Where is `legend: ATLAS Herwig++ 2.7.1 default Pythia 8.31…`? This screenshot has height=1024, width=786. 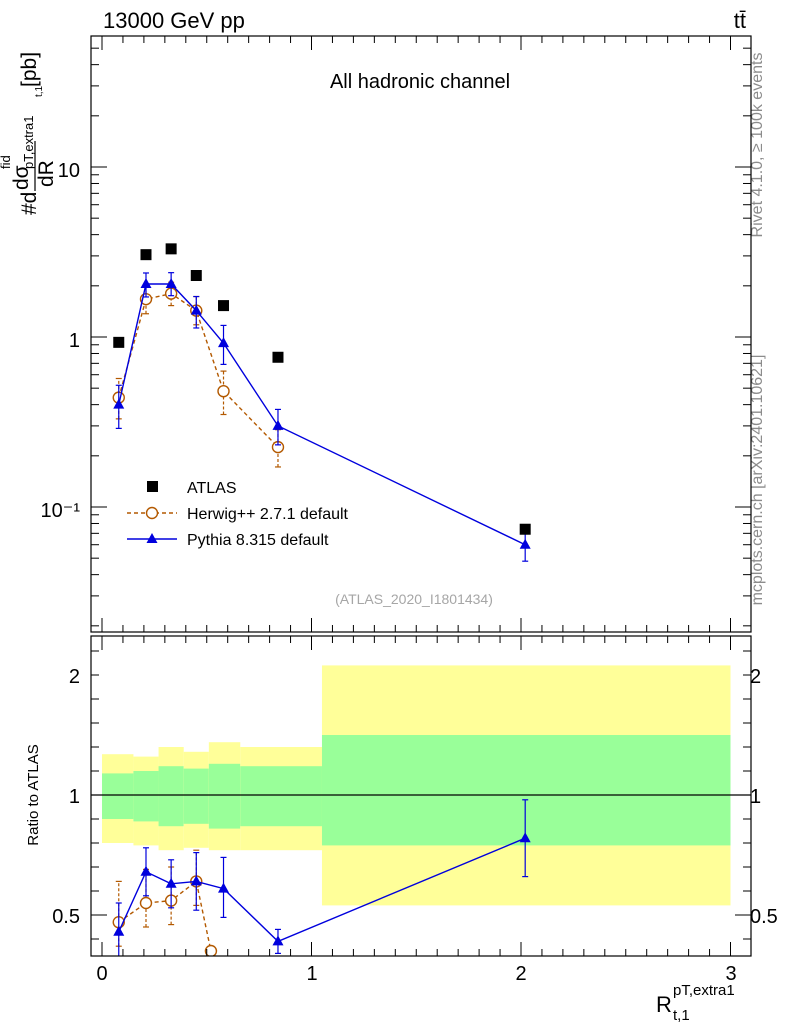
legend: ATLAS Herwig++ 2.7.1 default Pythia 8.31… is located at coordinates (238, 514).